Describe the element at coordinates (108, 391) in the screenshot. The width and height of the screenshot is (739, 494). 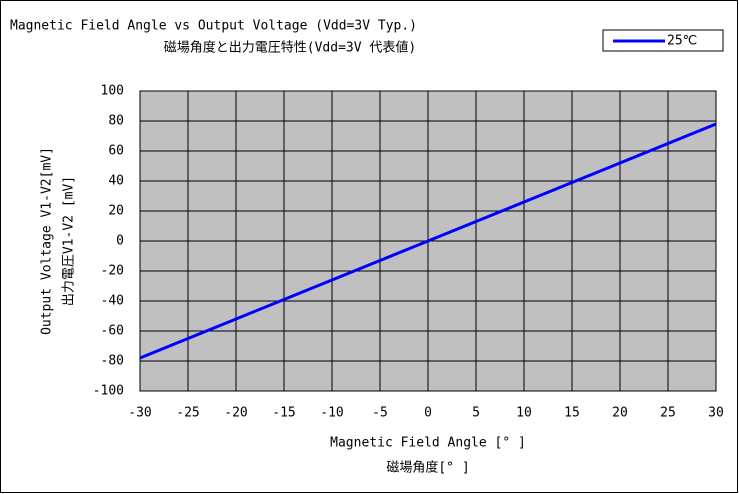
I see `y-tick-label: -100` at that location.